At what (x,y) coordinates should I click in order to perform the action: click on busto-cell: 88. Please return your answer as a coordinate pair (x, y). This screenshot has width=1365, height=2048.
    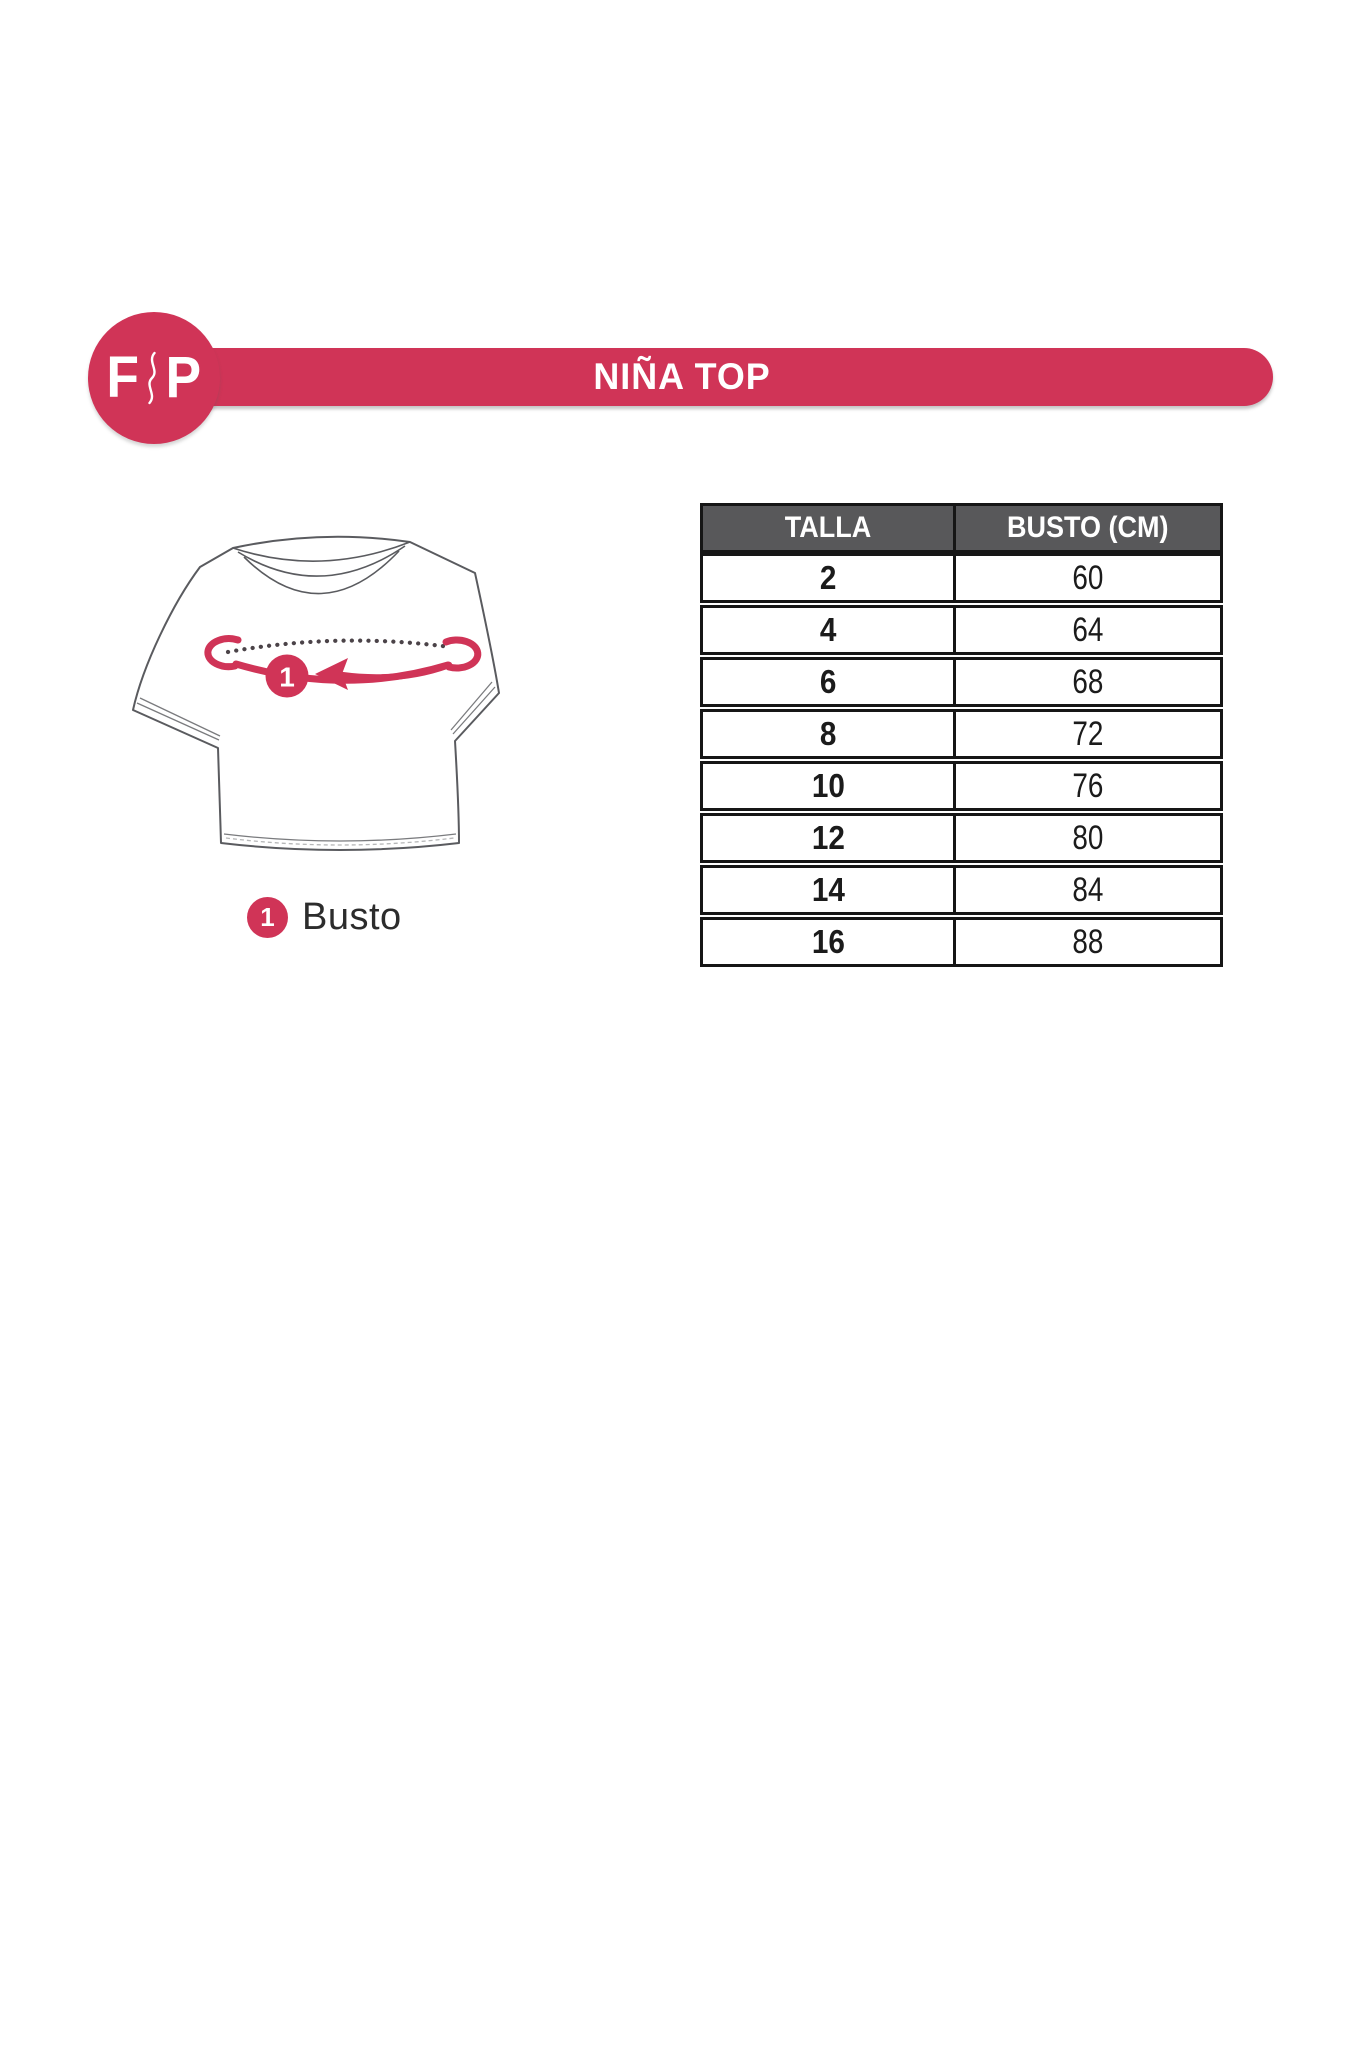
    Looking at the image, I should click on (1088, 942).